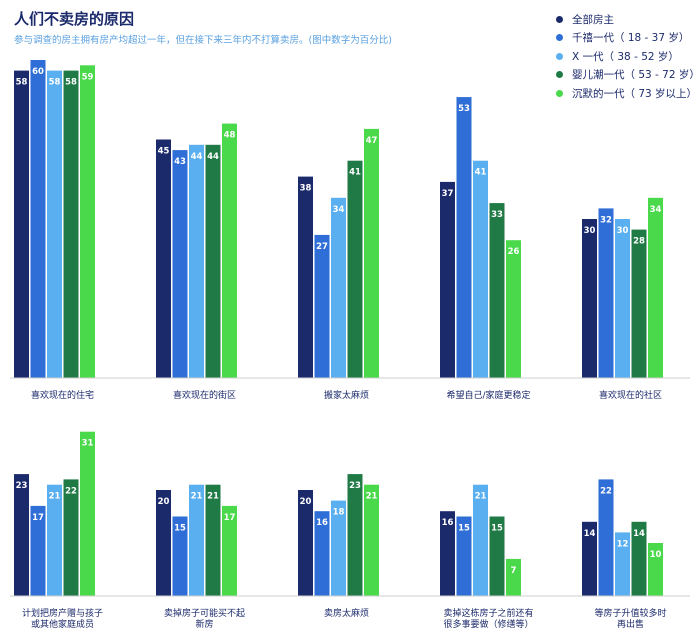 The image size is (696, 637). I want to click on data-label: 12, so click(623, 544).